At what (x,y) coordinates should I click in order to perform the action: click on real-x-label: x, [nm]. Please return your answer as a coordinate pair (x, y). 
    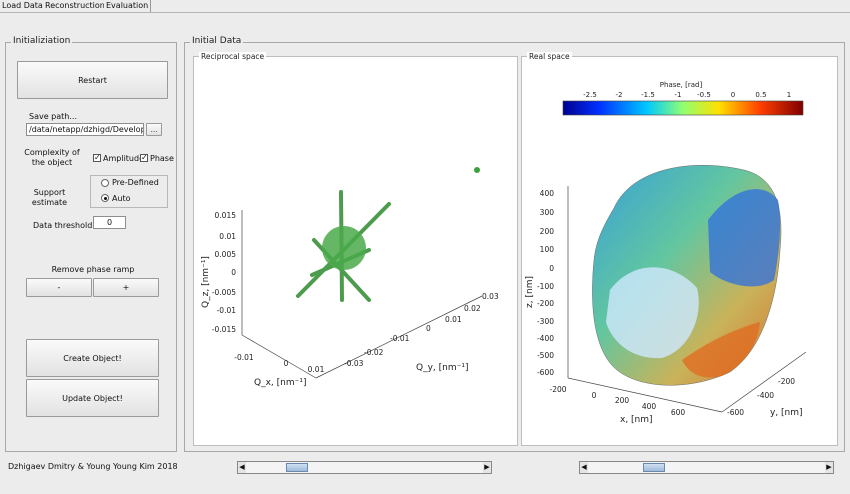
    Looking at the image, I should click on (636, 420).